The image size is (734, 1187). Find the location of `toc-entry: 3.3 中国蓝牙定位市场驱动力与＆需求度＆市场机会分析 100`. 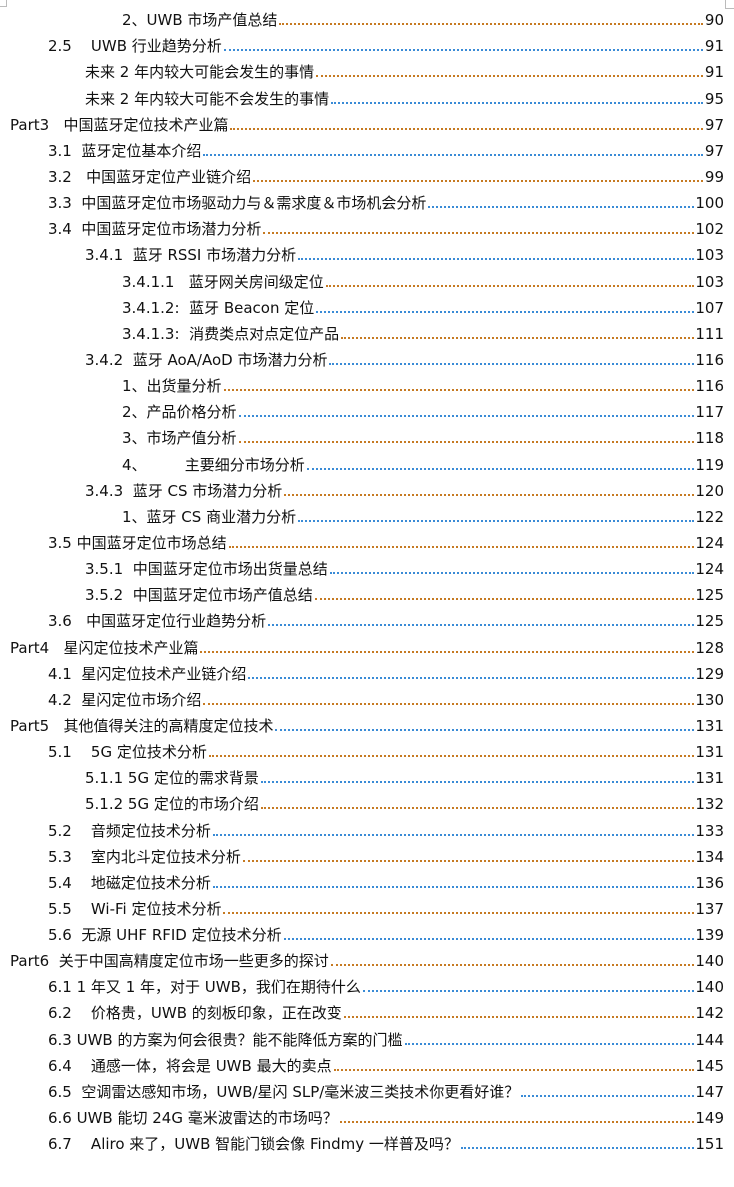

toc-entry: 3.3 中国蓝牙定位市场驱动力与＆需求度＆市场机会分析 100 is located at coordinates (367, 200).